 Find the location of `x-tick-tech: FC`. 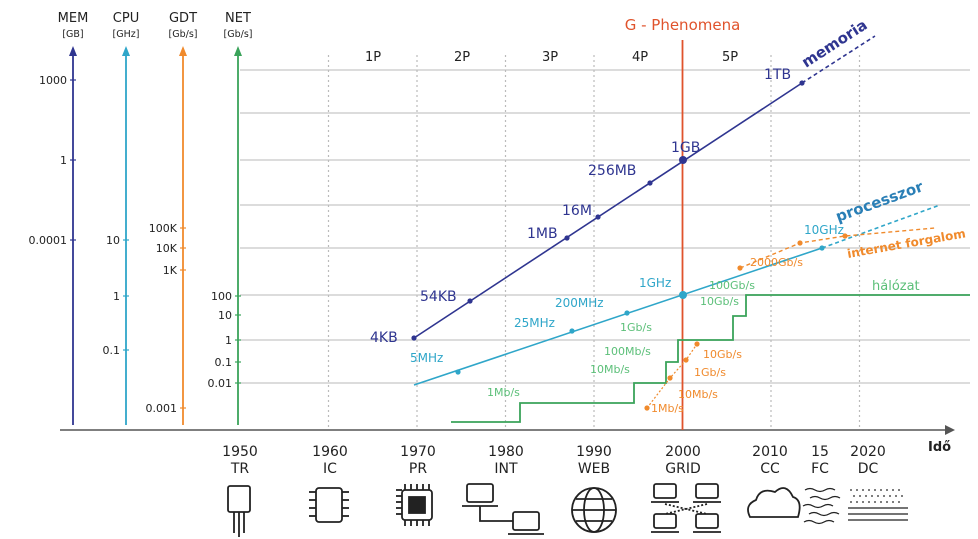

x-tick-tech: FC is located at coordinates (820, 469).